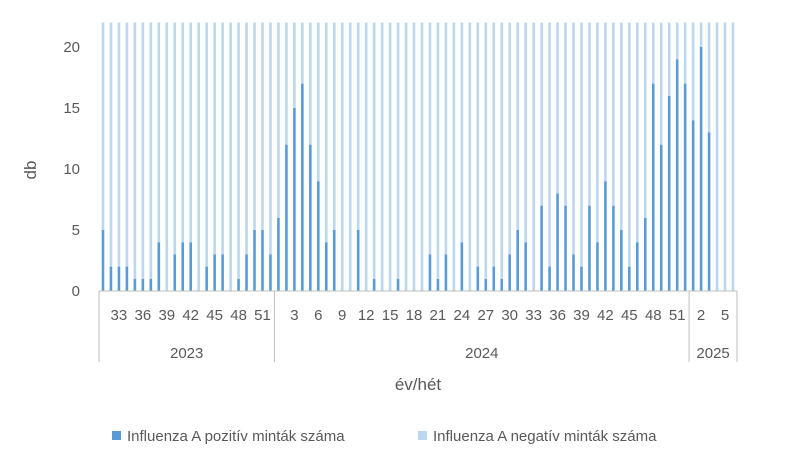  What do you see at coordinates (422, 435) in the screenshot?
I see `legend-swatch-negative` at bounding box center [422, 435].